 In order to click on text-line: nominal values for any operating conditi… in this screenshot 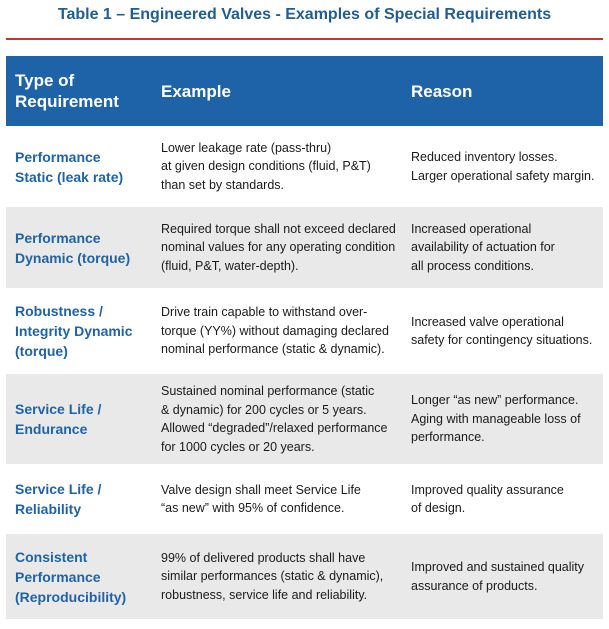, I will do `click(278, 247)`.